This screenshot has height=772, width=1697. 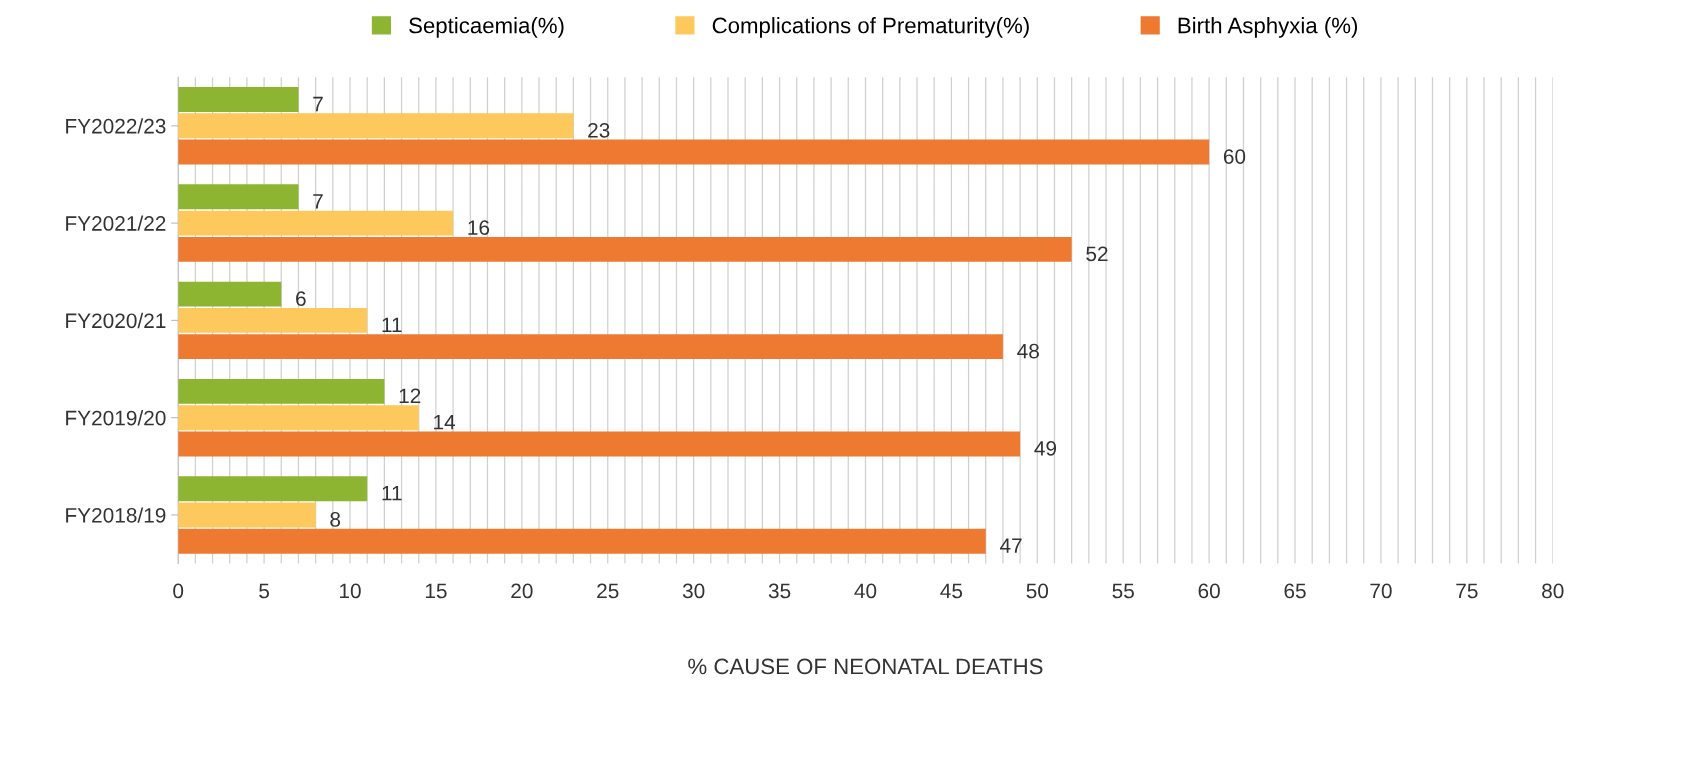 What do you see at coordinates (865, 591) in the screenshot?
I see `x-tick-label: 40` at bounding box center [865, 591].